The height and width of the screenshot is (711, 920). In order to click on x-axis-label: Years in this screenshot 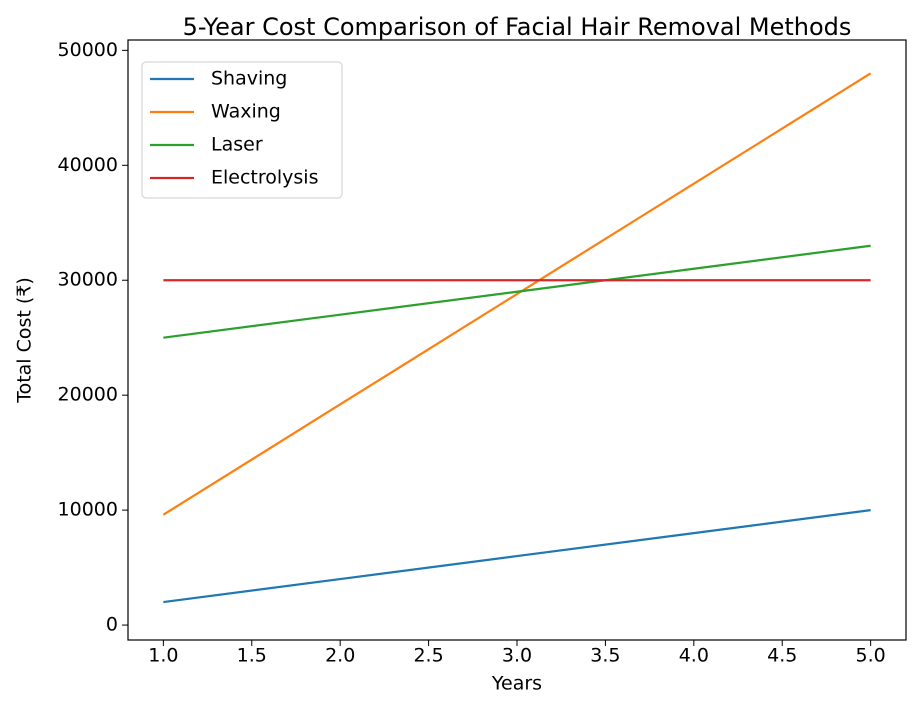, I will do `click(516, 684)`.